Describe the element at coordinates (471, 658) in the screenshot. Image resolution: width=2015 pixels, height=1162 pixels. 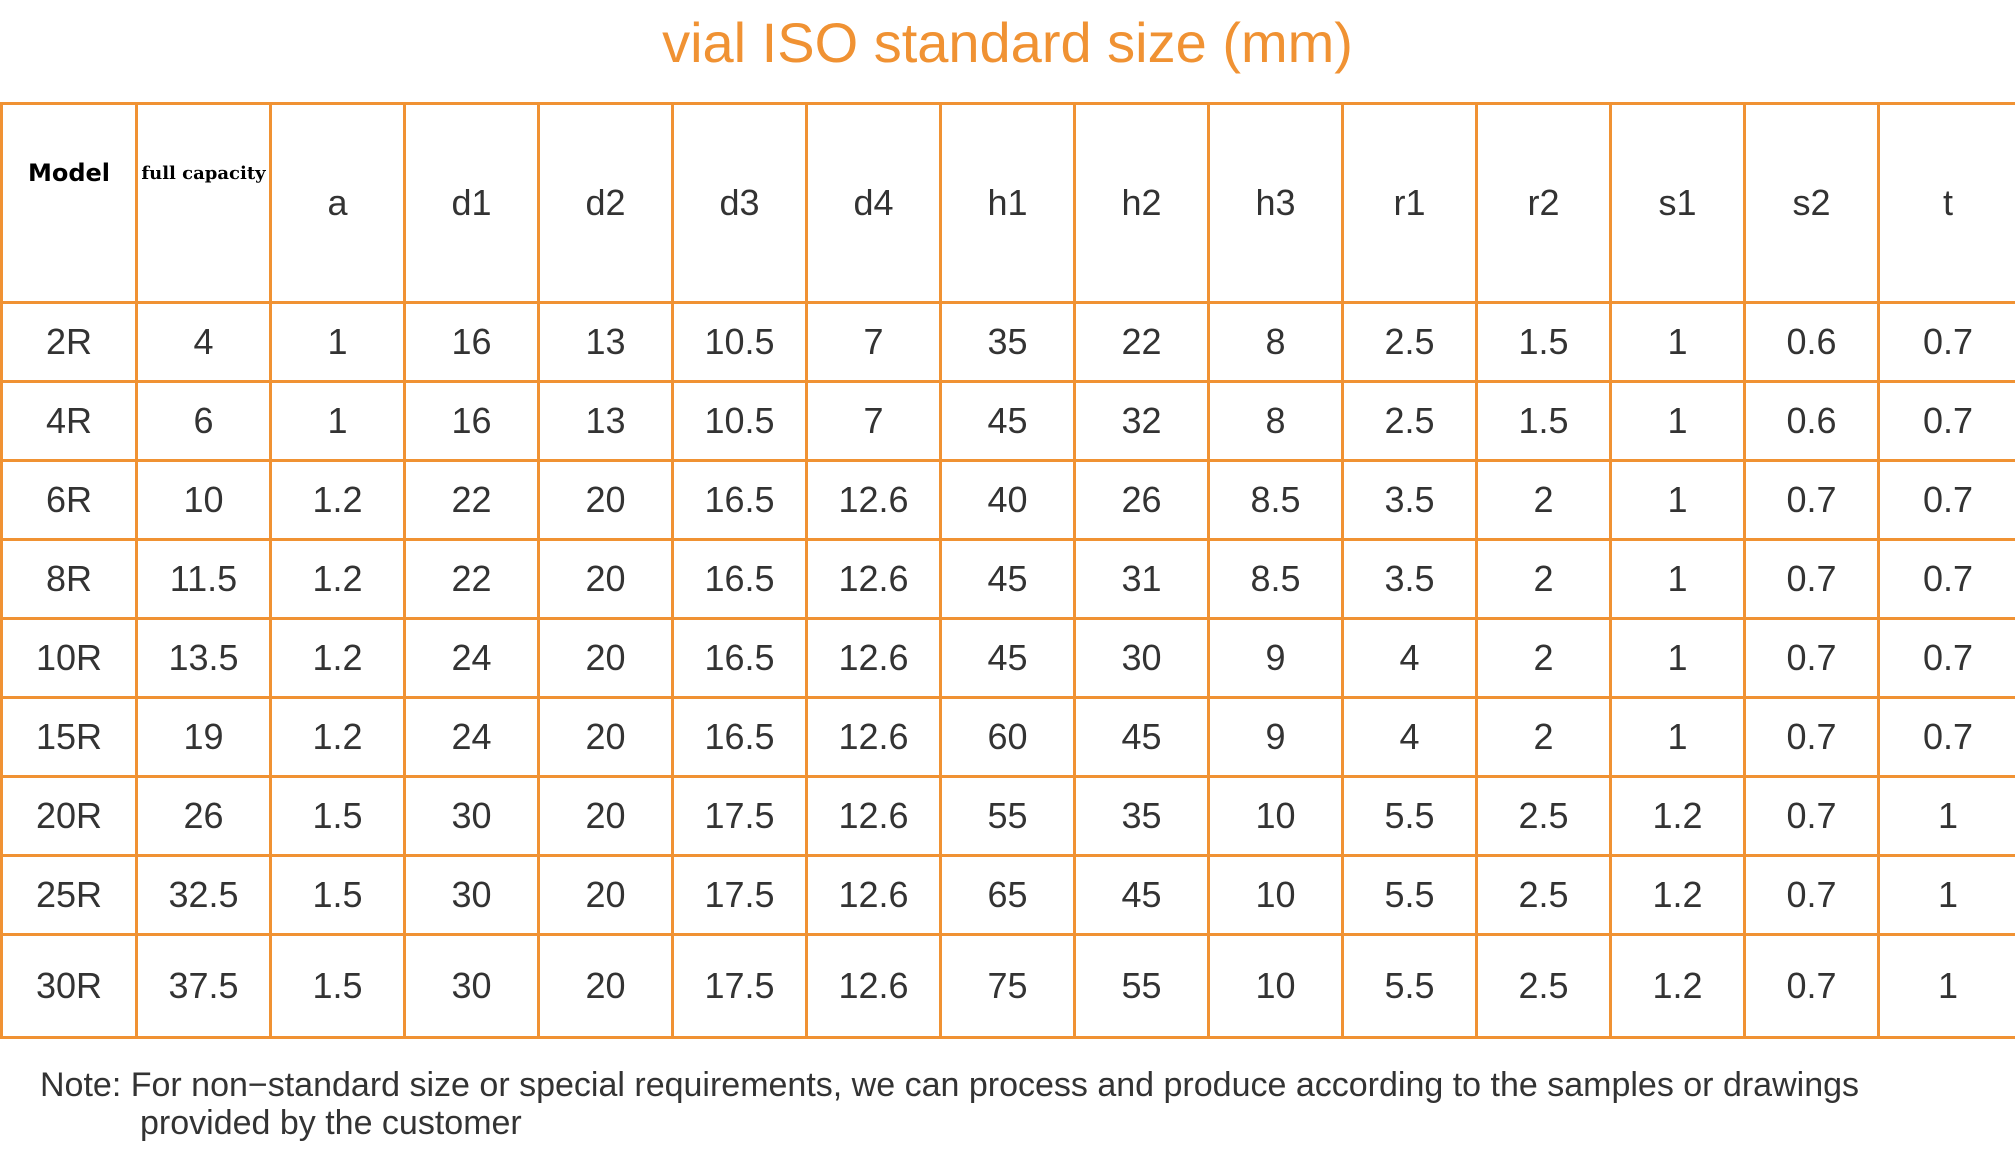
I see `table-cell: 24` at that location.